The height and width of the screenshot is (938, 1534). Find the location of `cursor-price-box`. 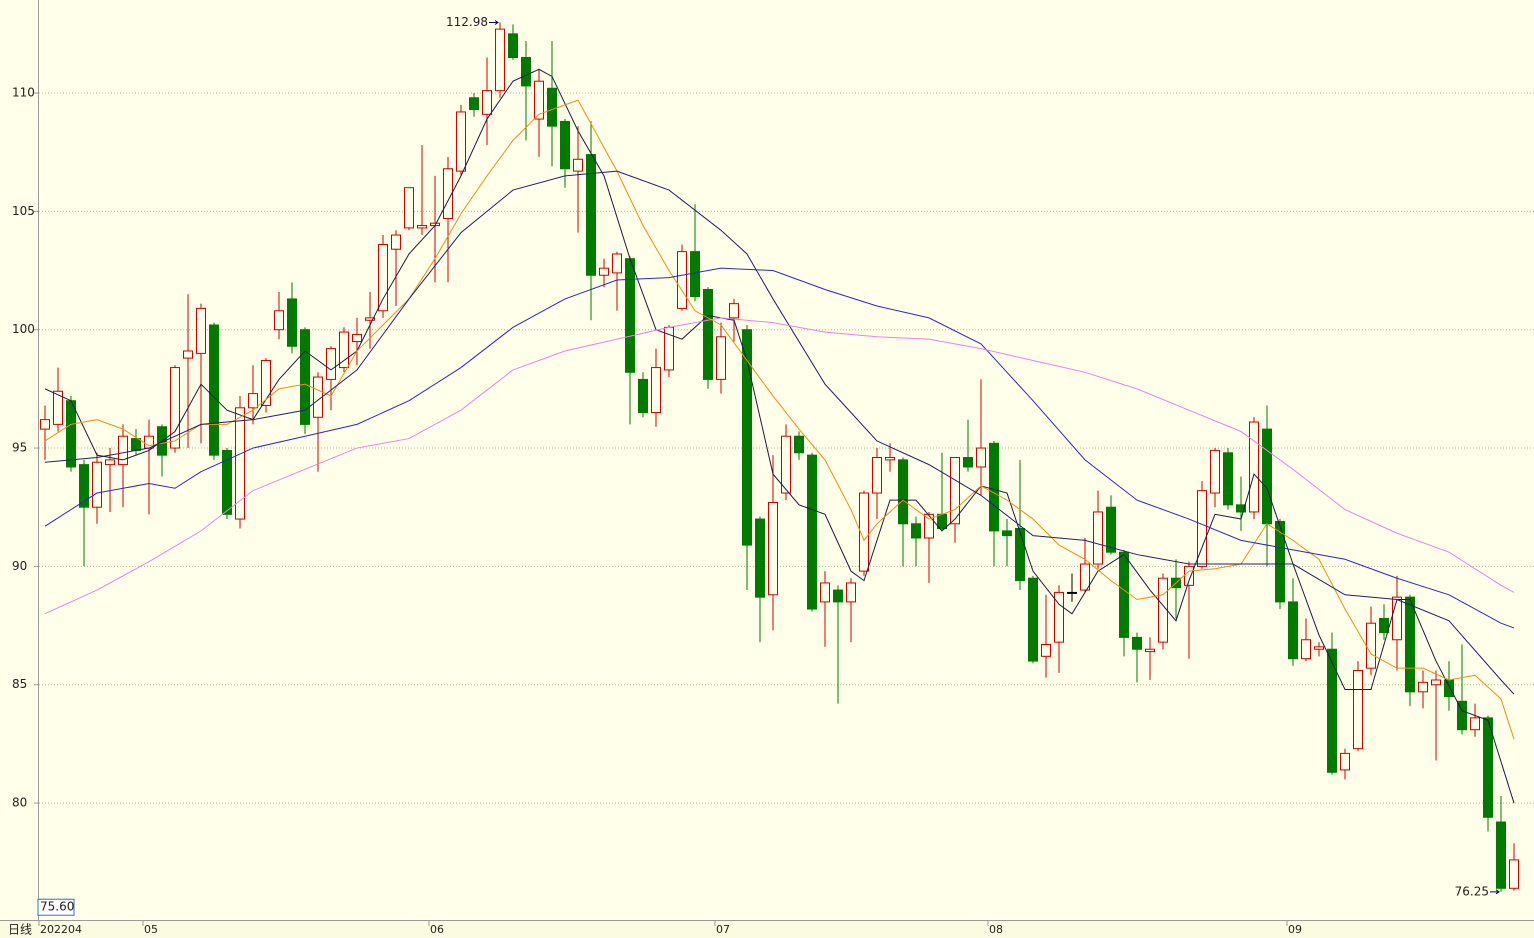

cursor-price-box is located at coordinates (56, 907).